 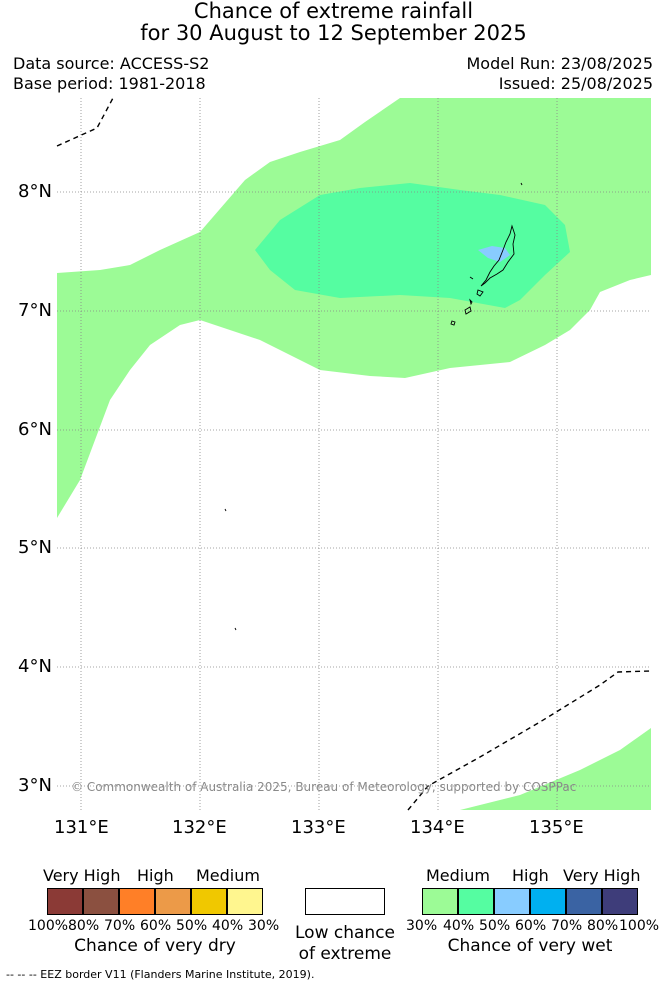 I want to click on lat-label-7n: 7°N, so click(x=35, y=310).